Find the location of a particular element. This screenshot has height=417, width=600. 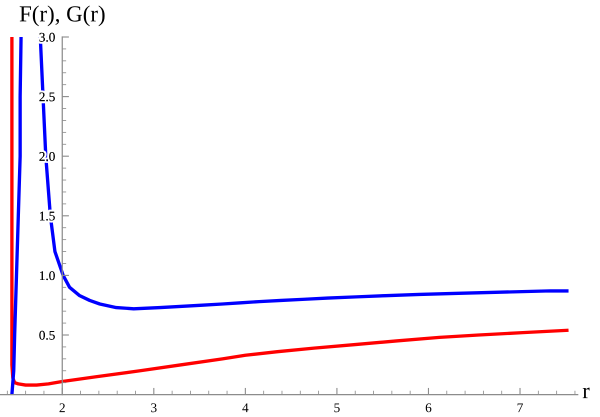

x-axis-title: r is located at coordinates (586, 393).